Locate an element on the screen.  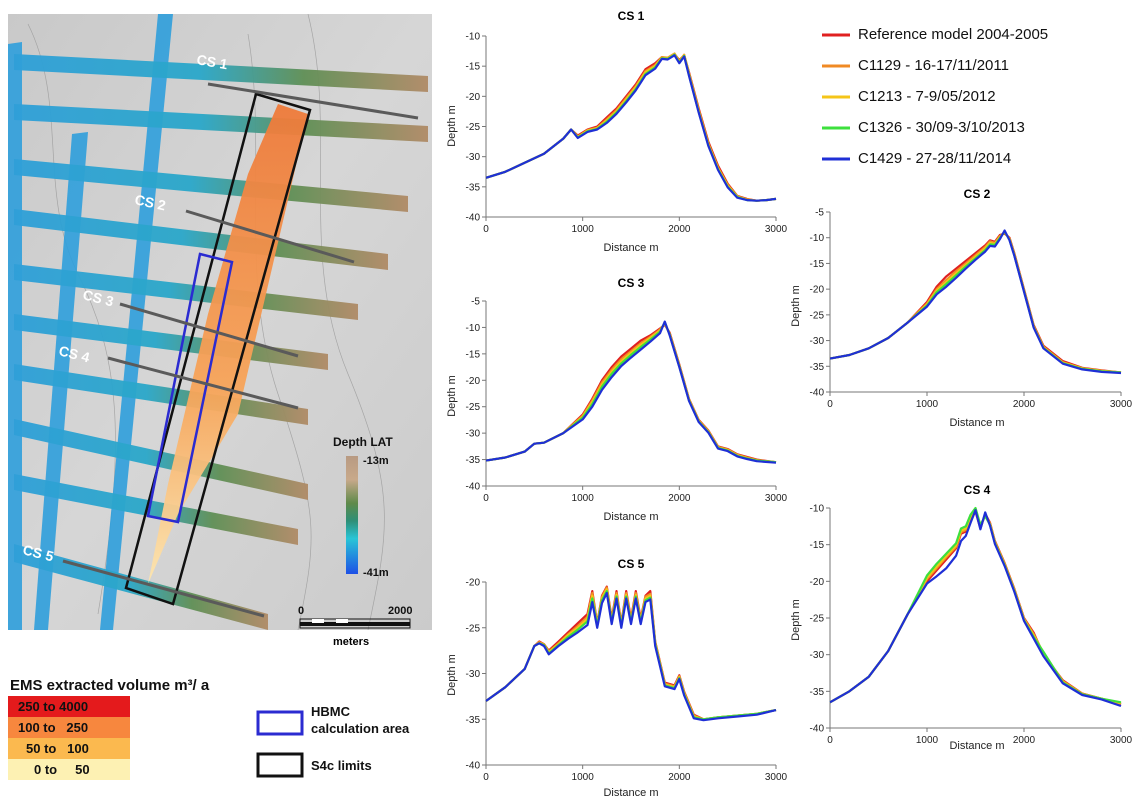
legend-label-2: C1213 - 7-9/05/2012 is located at coordinates (927, 96).